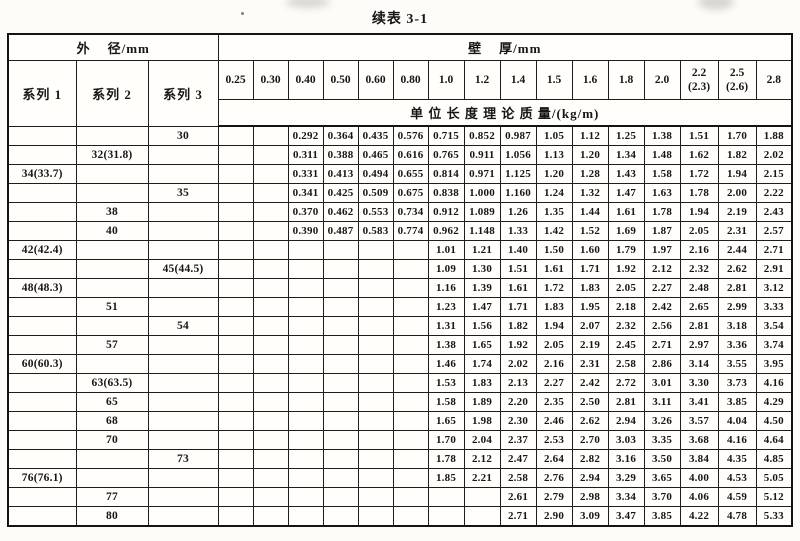  Describe the element at coordinates (699, 345) in the screenshot. I see `mass-value-cell: 2.97` at that location.